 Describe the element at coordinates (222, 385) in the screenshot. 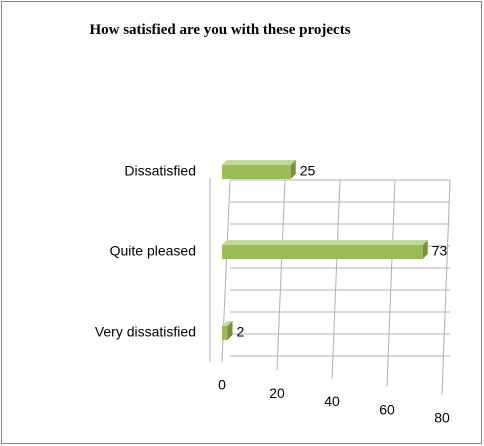

I see `x-tick-label: 0` at that location.